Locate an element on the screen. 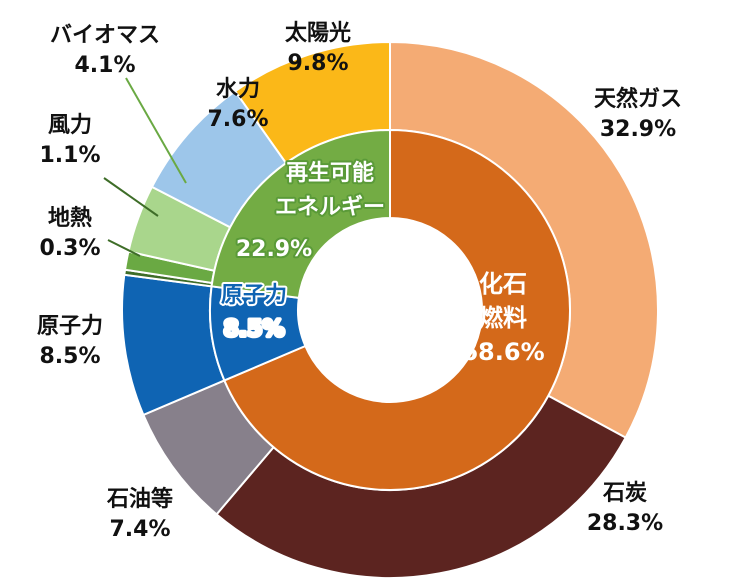 The image size is (730, 585). outer-label-8: 太陽光 9.8% is located at coordinates (318, 48).